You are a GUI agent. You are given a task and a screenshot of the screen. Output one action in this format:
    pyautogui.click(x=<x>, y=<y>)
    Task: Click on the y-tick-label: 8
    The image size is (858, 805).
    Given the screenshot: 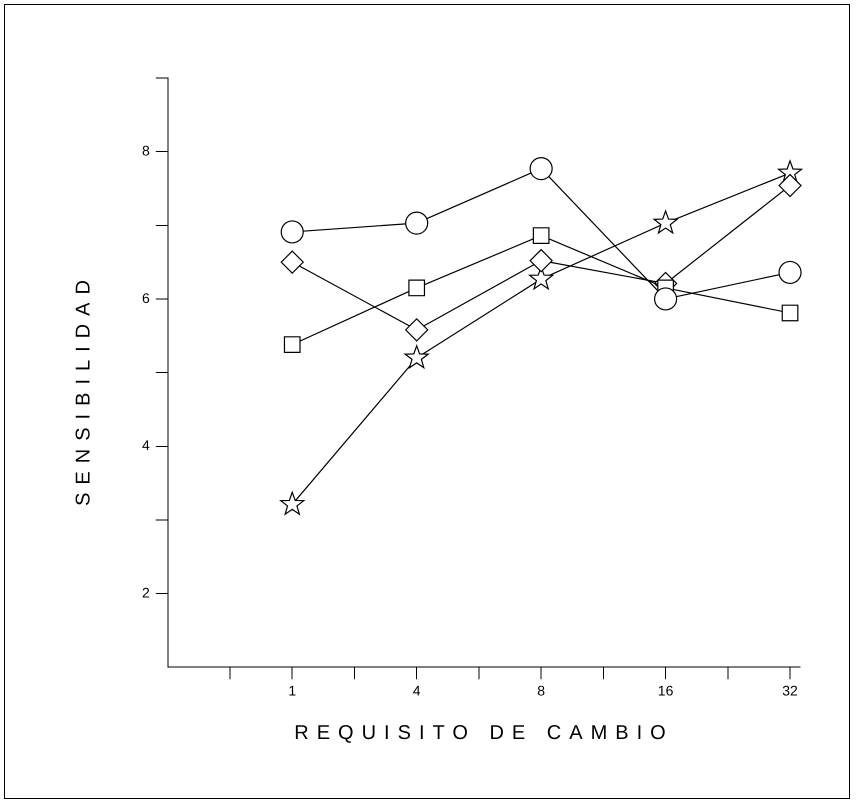 What is the action you would take?
    pyautogui.click(x=146, y=150)
    